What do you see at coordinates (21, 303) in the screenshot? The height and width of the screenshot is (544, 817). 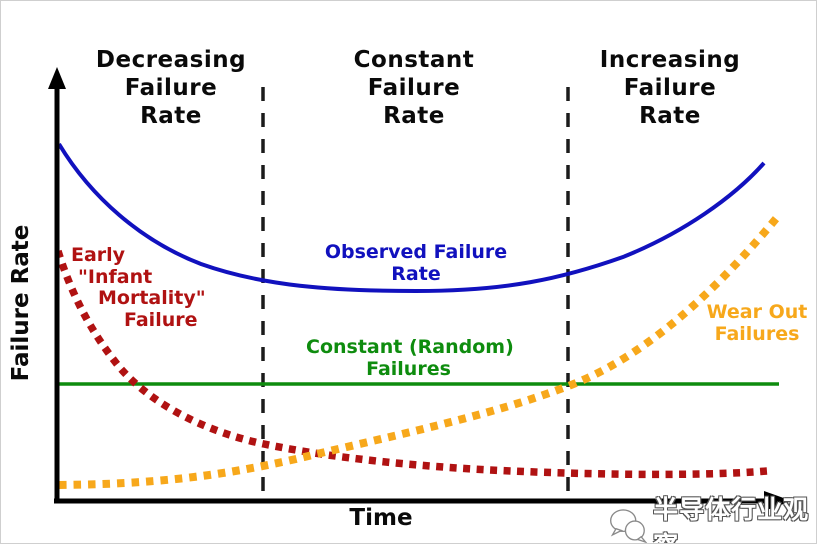 I see `y-axis-title: Failure Rate` at bounding box center [21, 303].